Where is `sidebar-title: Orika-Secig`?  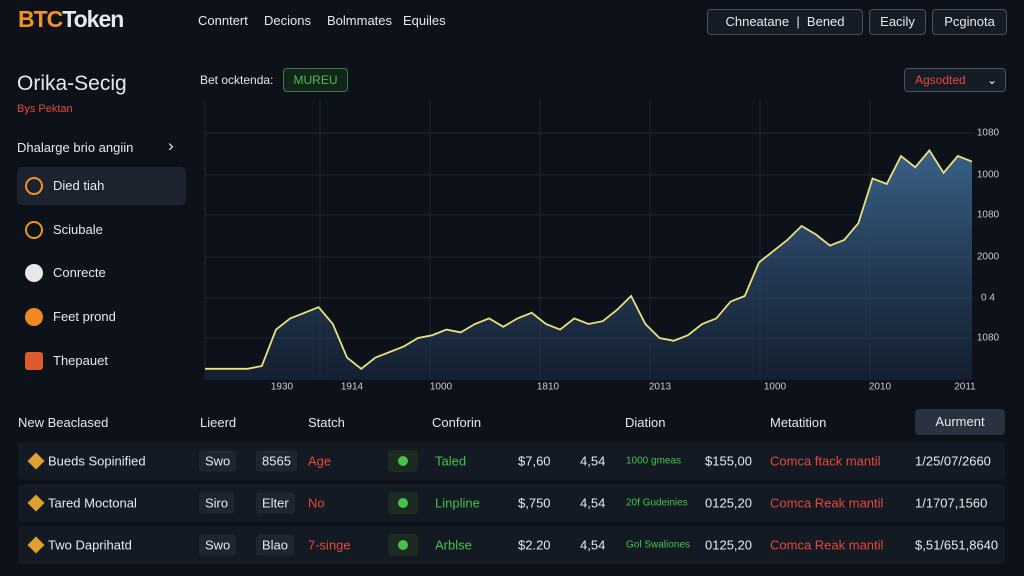 sidebar-title: Orika-Secig is located at coordinates (72, 83).